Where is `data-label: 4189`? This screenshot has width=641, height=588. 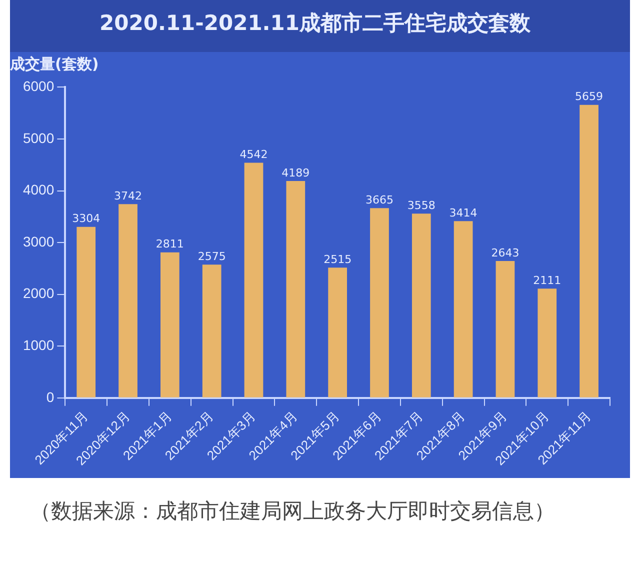
data-label: 4189 is located at coordinates (296, 173).